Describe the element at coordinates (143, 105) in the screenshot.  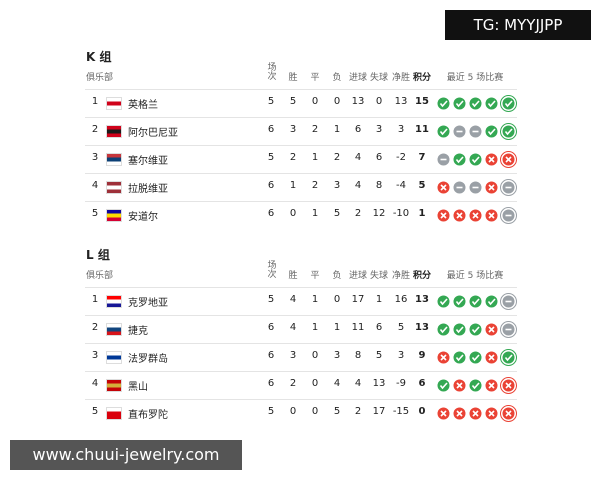
I see `team-name: 英格兰` at that location.